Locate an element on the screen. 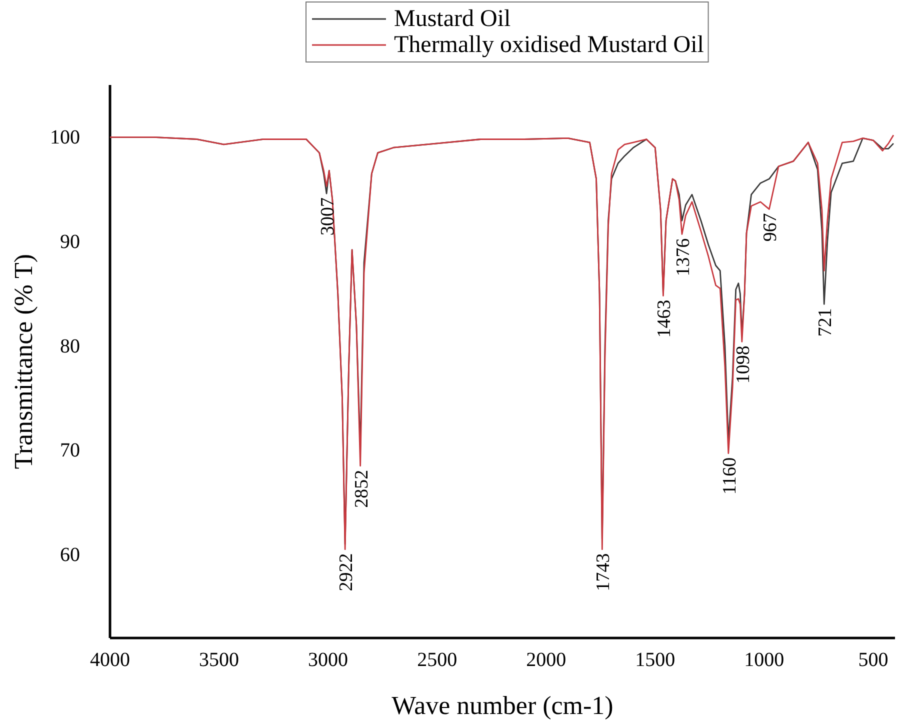  x-tick-label: 1000 is located at coordinates (764, 660).